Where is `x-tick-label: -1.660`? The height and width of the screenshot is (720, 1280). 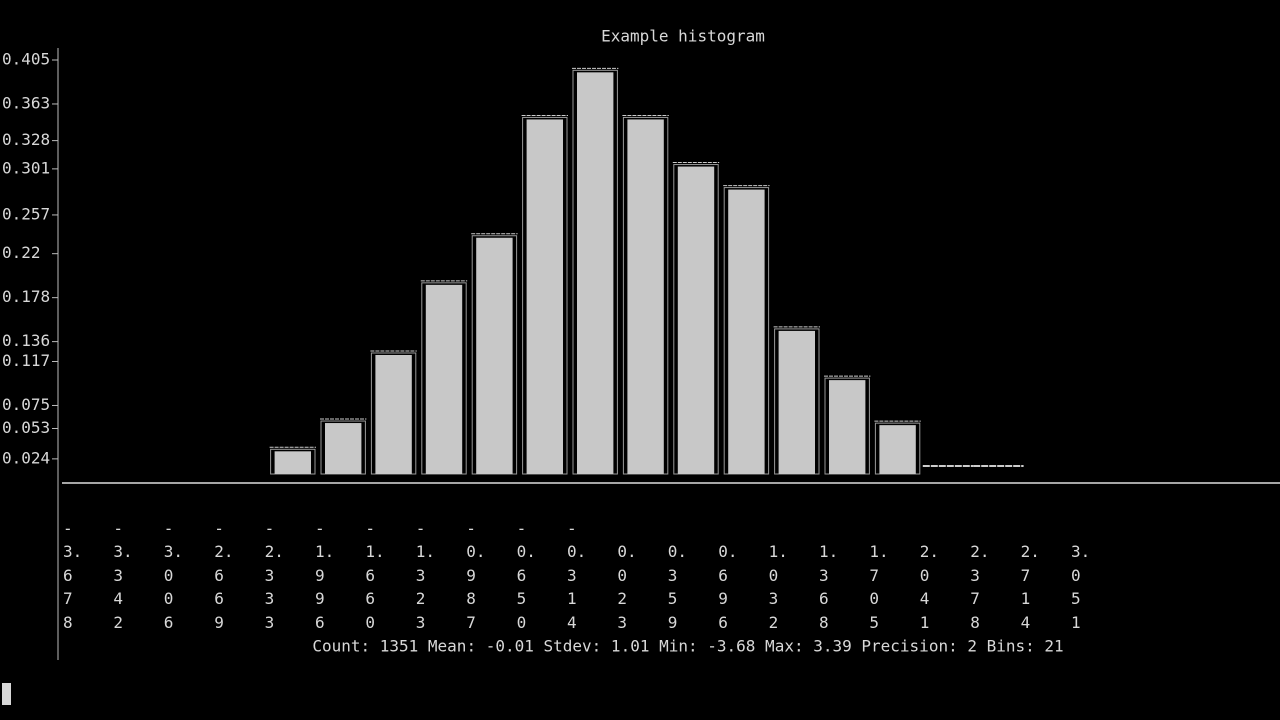 x-tick-label: -1.660 is located at coordinates (375, 575).